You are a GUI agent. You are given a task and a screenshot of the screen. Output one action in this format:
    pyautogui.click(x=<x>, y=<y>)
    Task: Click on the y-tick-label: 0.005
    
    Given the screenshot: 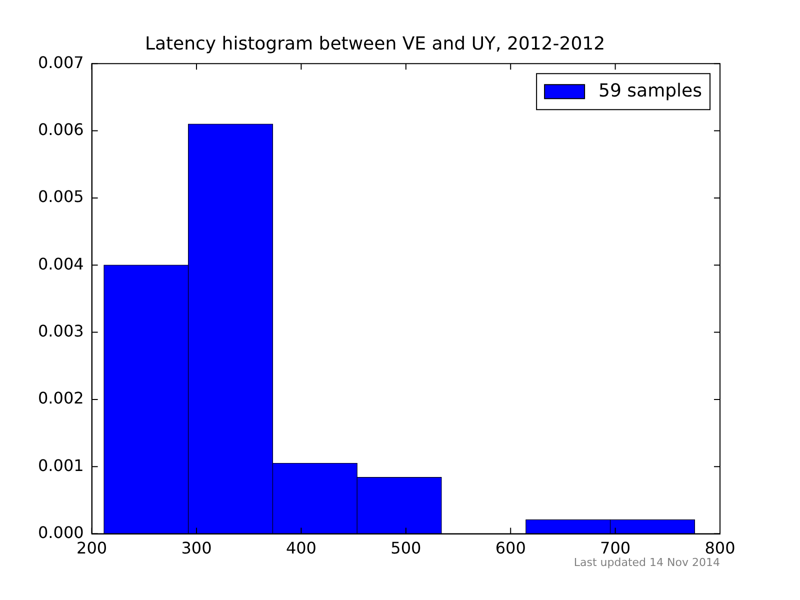 What is the action you would take?
    pyautogui.click(x=61, y=196)
    